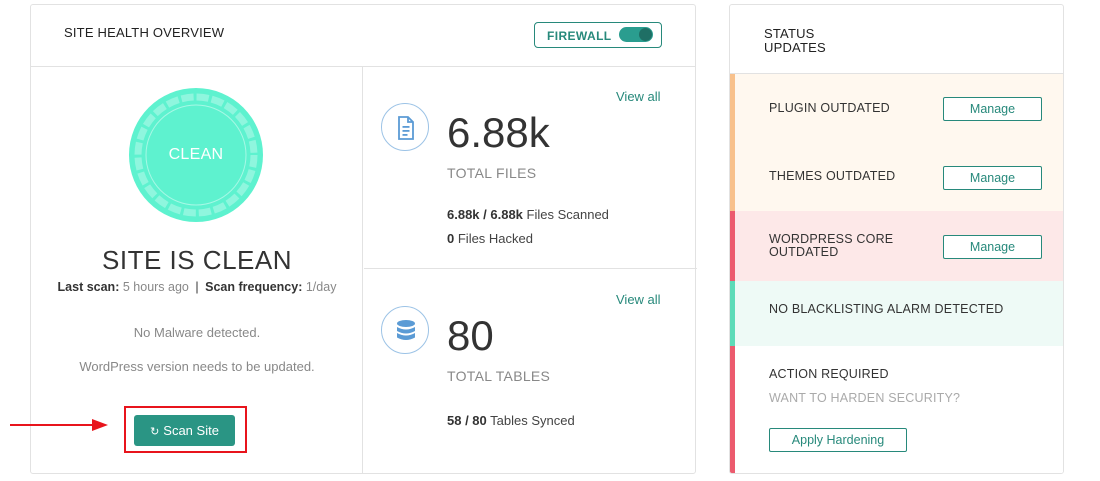  I want to click on status-row-blacklist: NO BLACKLISTING ALARM DETECTED, so click(896, 313).